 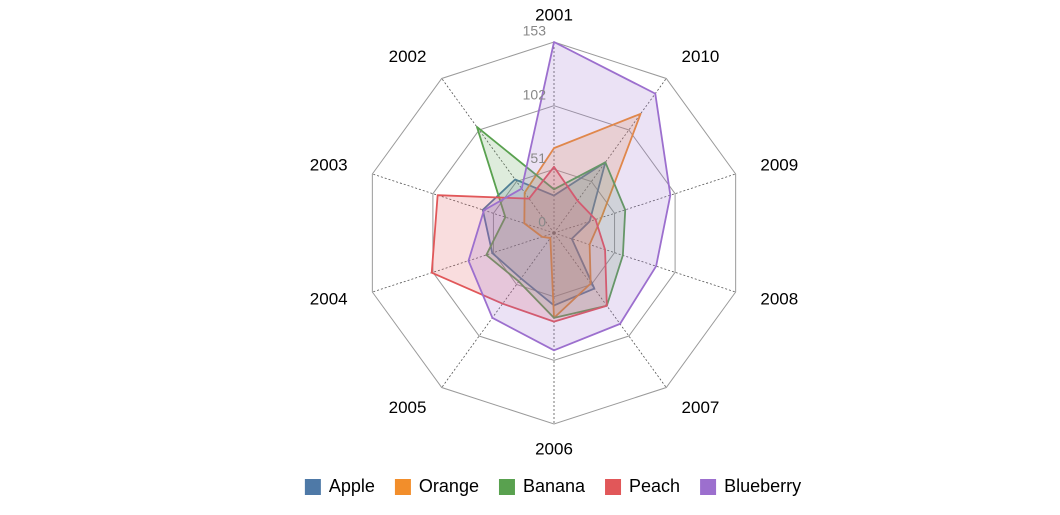 I want to click on tick-label: 153, so click(x=535, y=31).